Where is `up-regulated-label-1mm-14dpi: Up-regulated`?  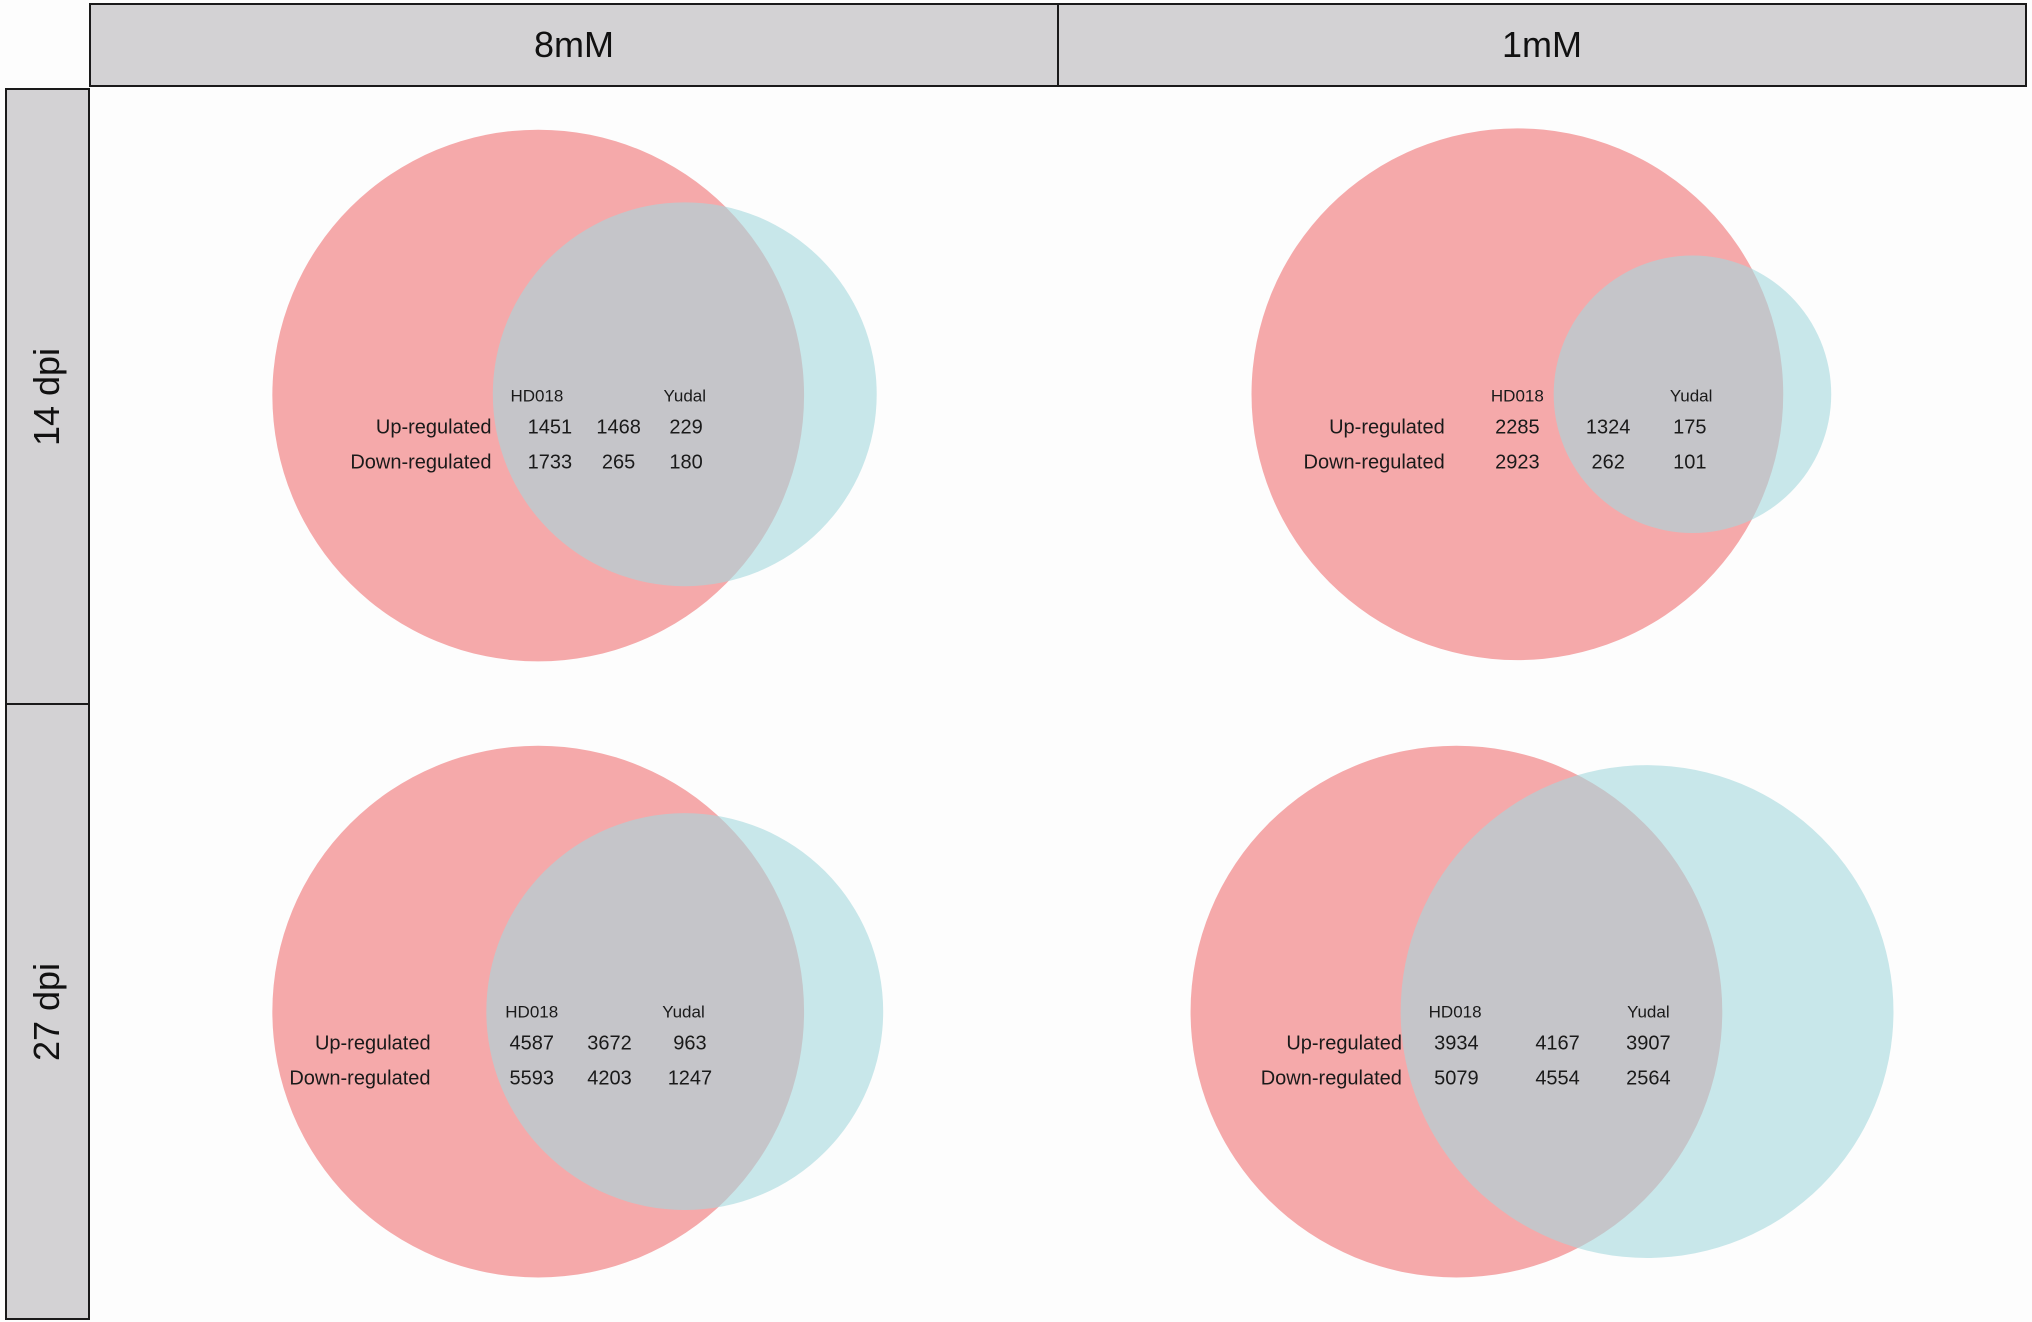
up-regulated-label-1mm-14dpi: Up-regulated is located at coordinates (1387, 427).